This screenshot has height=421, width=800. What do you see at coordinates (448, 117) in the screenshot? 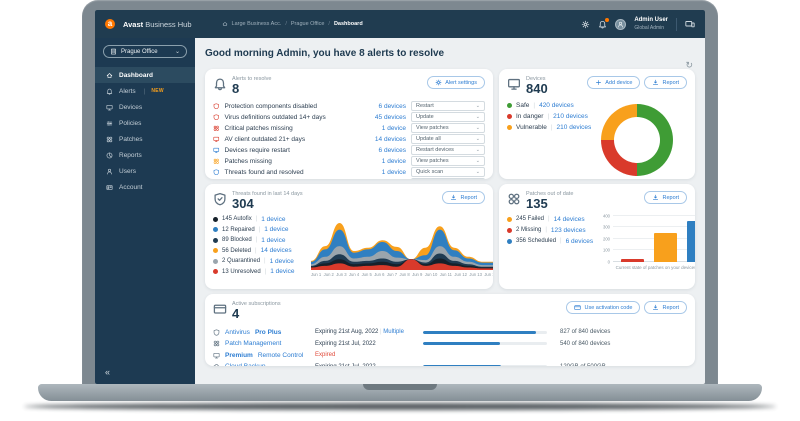
I see `alert-action-select: Update ⌄` at bounding box center [448, 117].